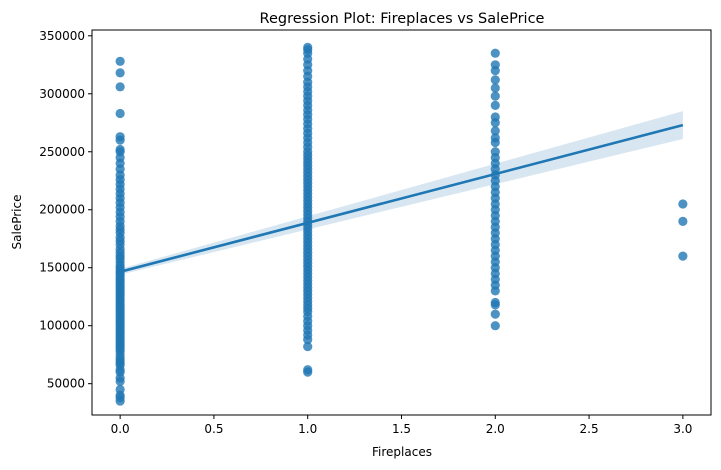 This screenshot has height=470, width=721. I want to click on y-axis-label: SalePrice, so click(17, 222).